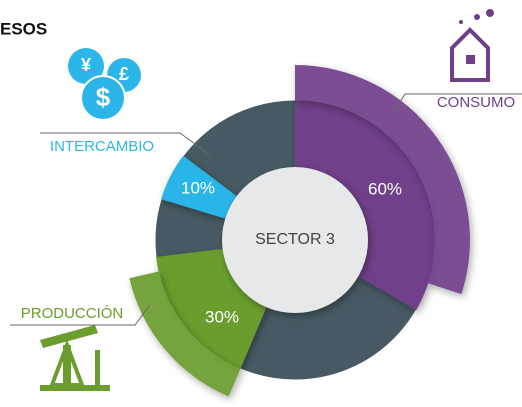  What do you see at coordinates (102, 146) in the screenshot?
I see `category-label: INTERCAMBIO` at bounding box center [102, 146].